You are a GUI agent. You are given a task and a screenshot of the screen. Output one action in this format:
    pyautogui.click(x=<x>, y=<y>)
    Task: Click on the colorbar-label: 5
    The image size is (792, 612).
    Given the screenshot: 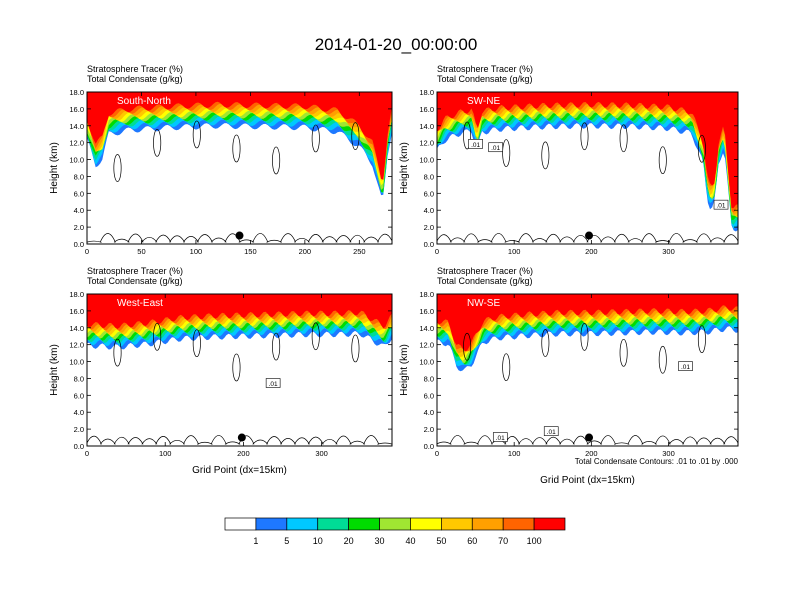 What is the action you would take?
    pyautogui.click(x=286, y=541)
    